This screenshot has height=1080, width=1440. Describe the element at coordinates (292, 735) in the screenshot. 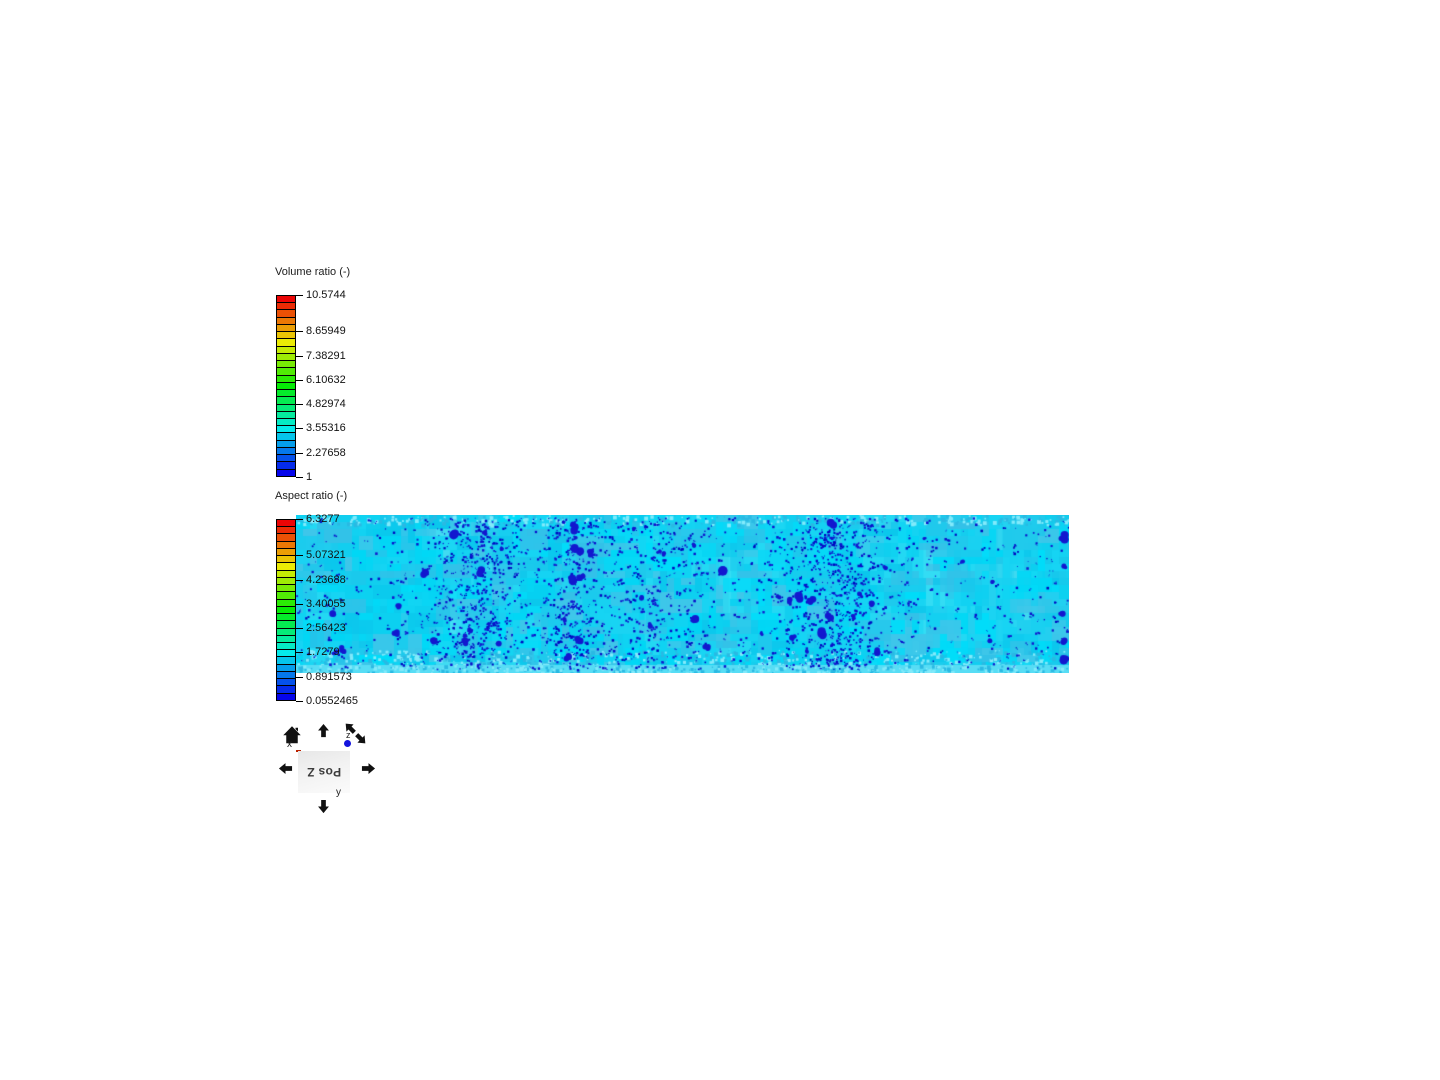

I see `home-icon` at that location.